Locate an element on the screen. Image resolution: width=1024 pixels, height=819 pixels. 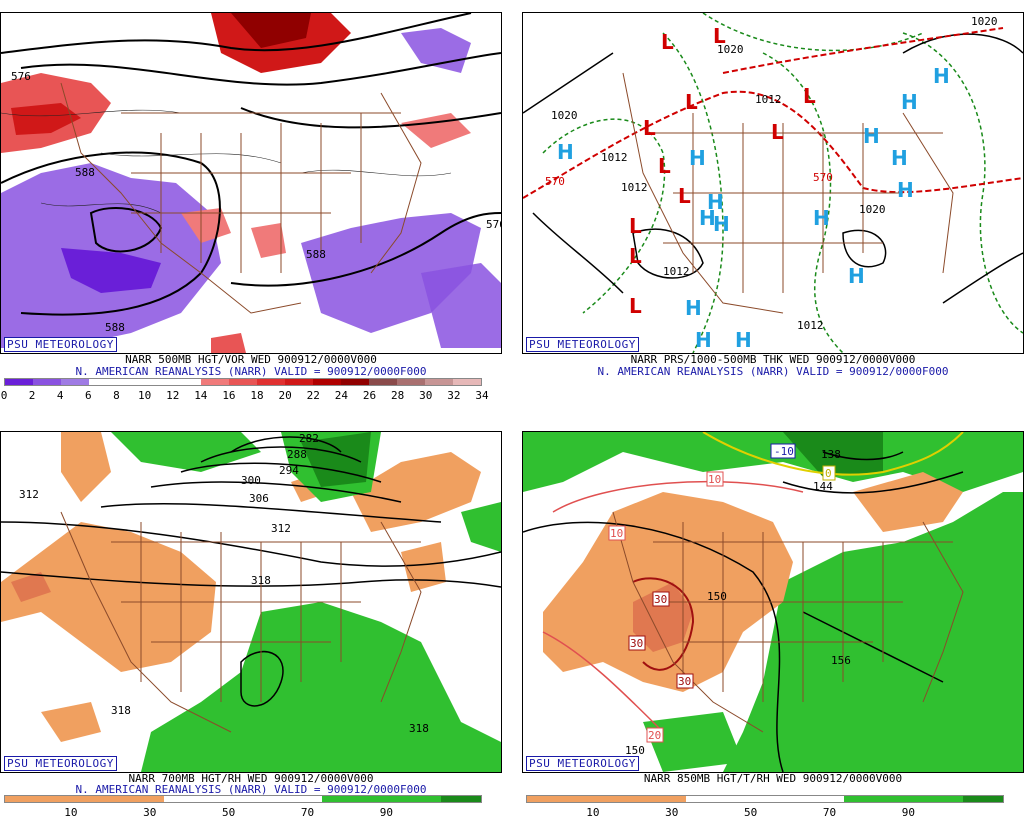
temp-label-30-text: 30 is located at coordinates (660, 599).